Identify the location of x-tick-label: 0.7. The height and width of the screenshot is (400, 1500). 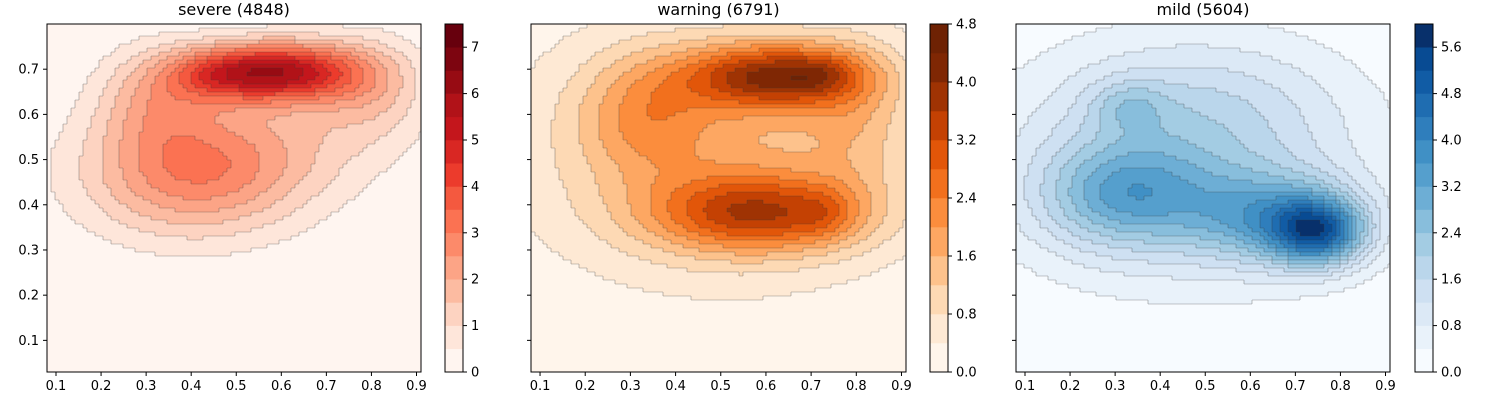
(1295, 386).